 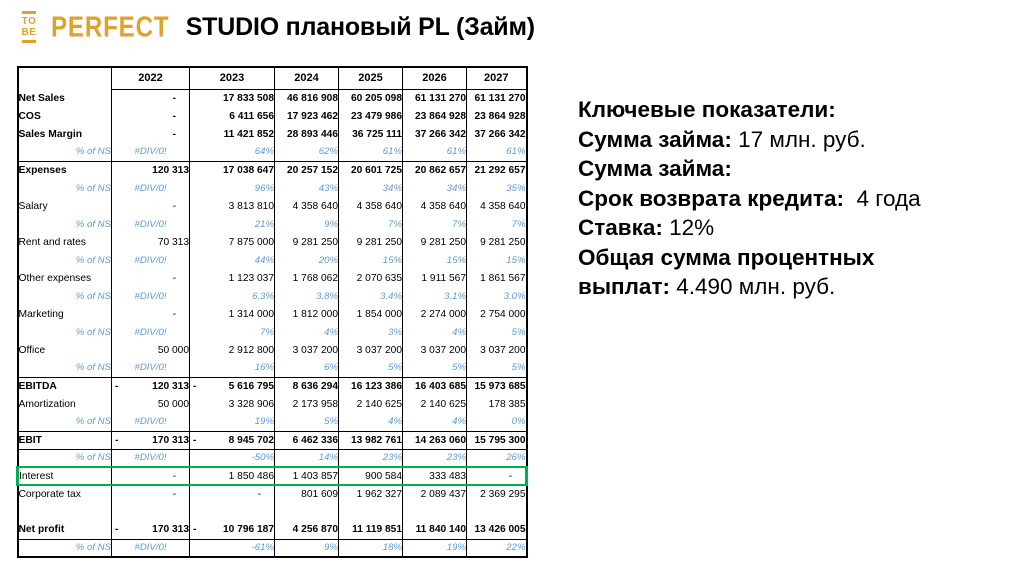 What do you see at coordinates (306, 188) in the screenshot?
I see `table-cell: 43%` at bounding box center [306, 188].